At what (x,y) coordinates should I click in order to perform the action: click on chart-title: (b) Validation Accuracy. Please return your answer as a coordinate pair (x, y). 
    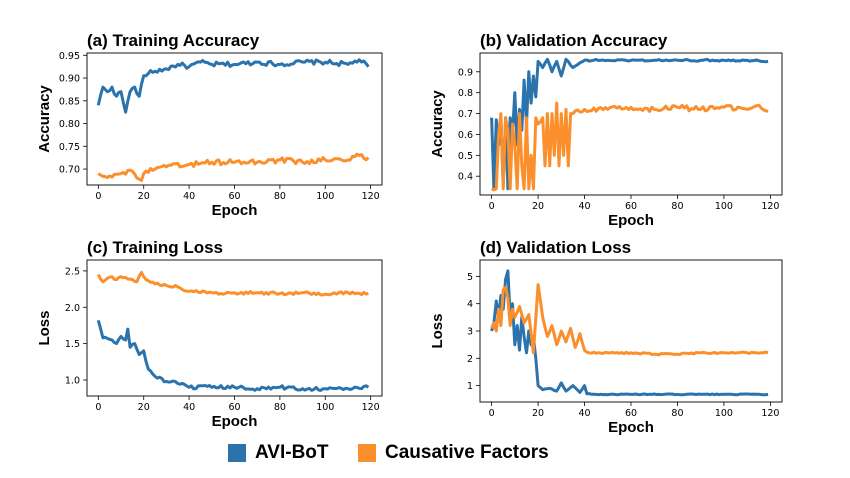
    Looking at the image, I should click on (574, 40).